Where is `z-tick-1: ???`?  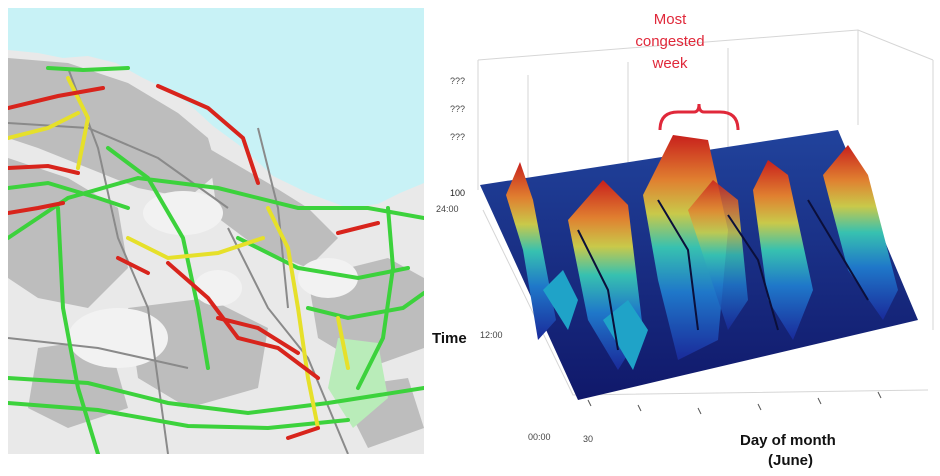
z-tick-1: ??? is located at coordinates (458, 81).